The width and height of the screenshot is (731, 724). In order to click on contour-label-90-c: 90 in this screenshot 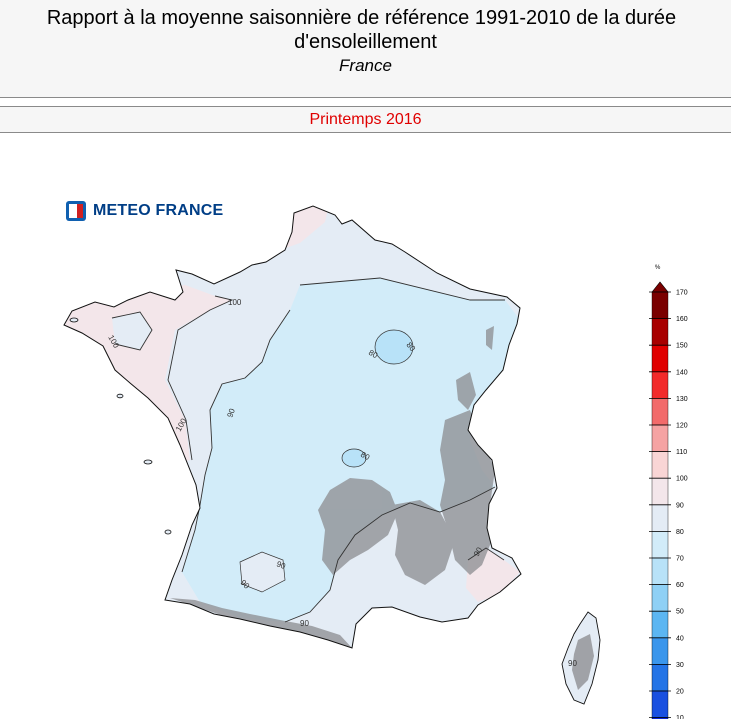, I will do `click(281, 565)`.